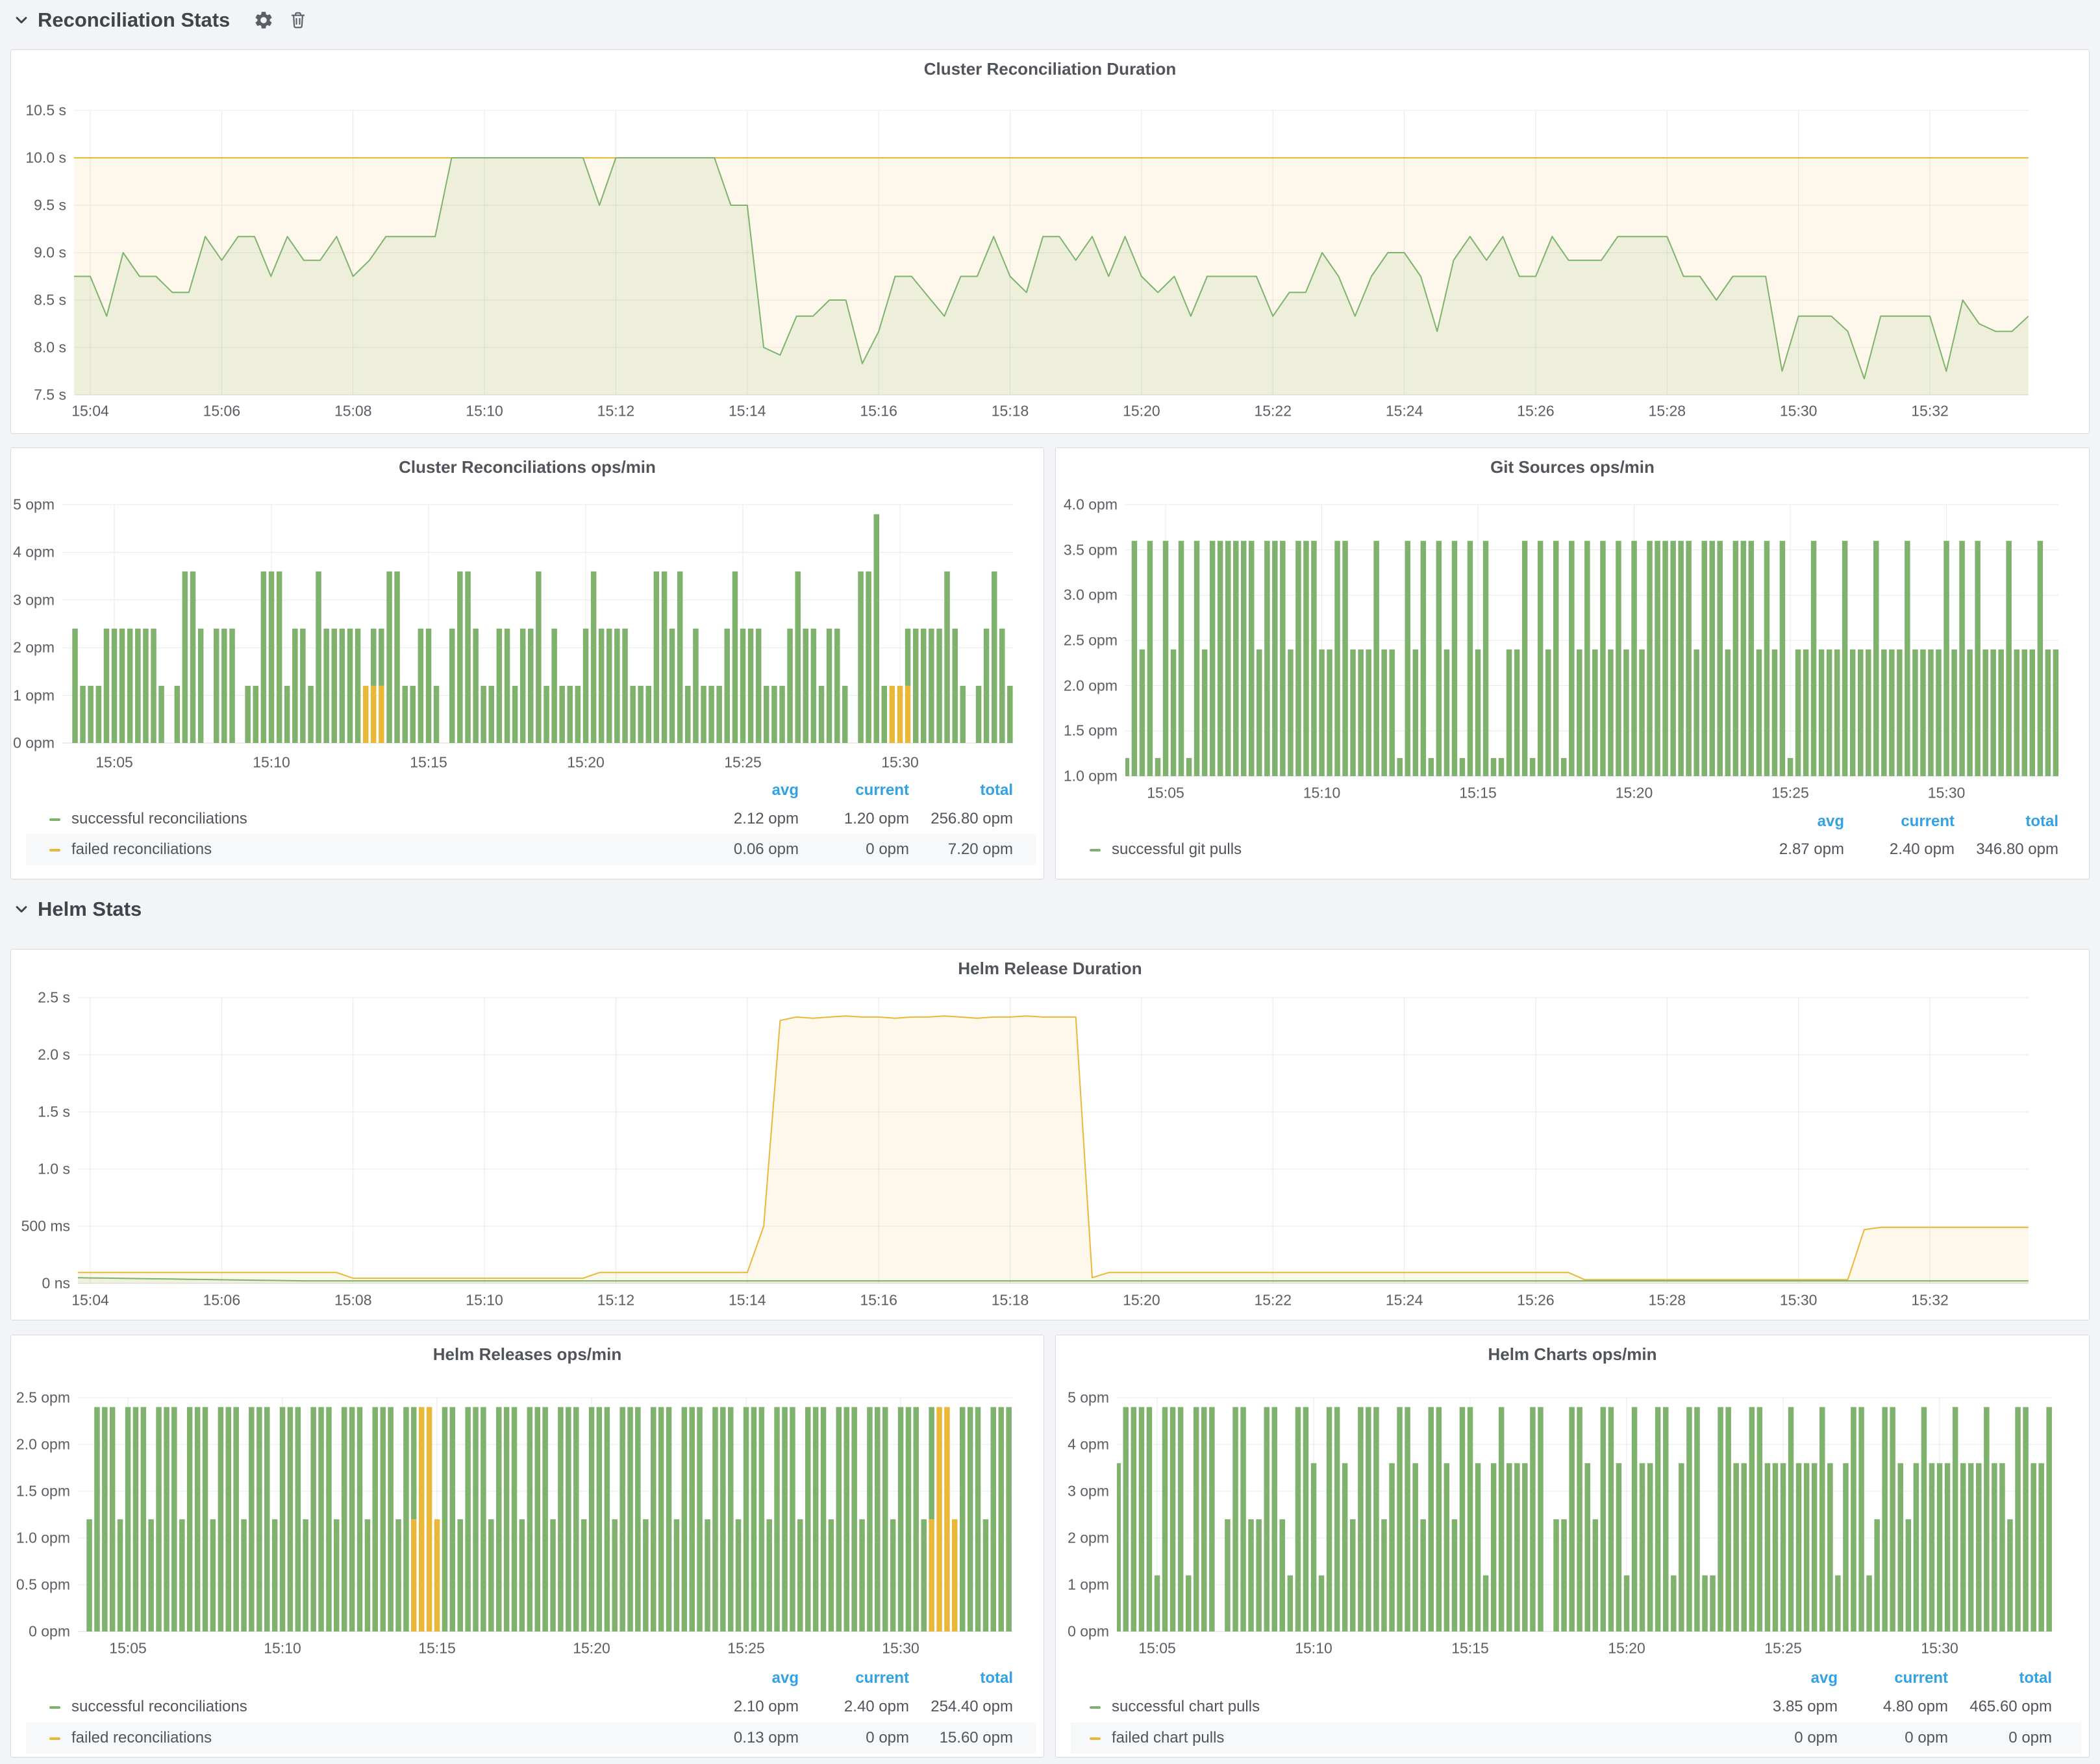 The height and width of the screenshot is (1764, 2100). I want to click on legend-value-current: 2.40 opm, so click(876, 1706).